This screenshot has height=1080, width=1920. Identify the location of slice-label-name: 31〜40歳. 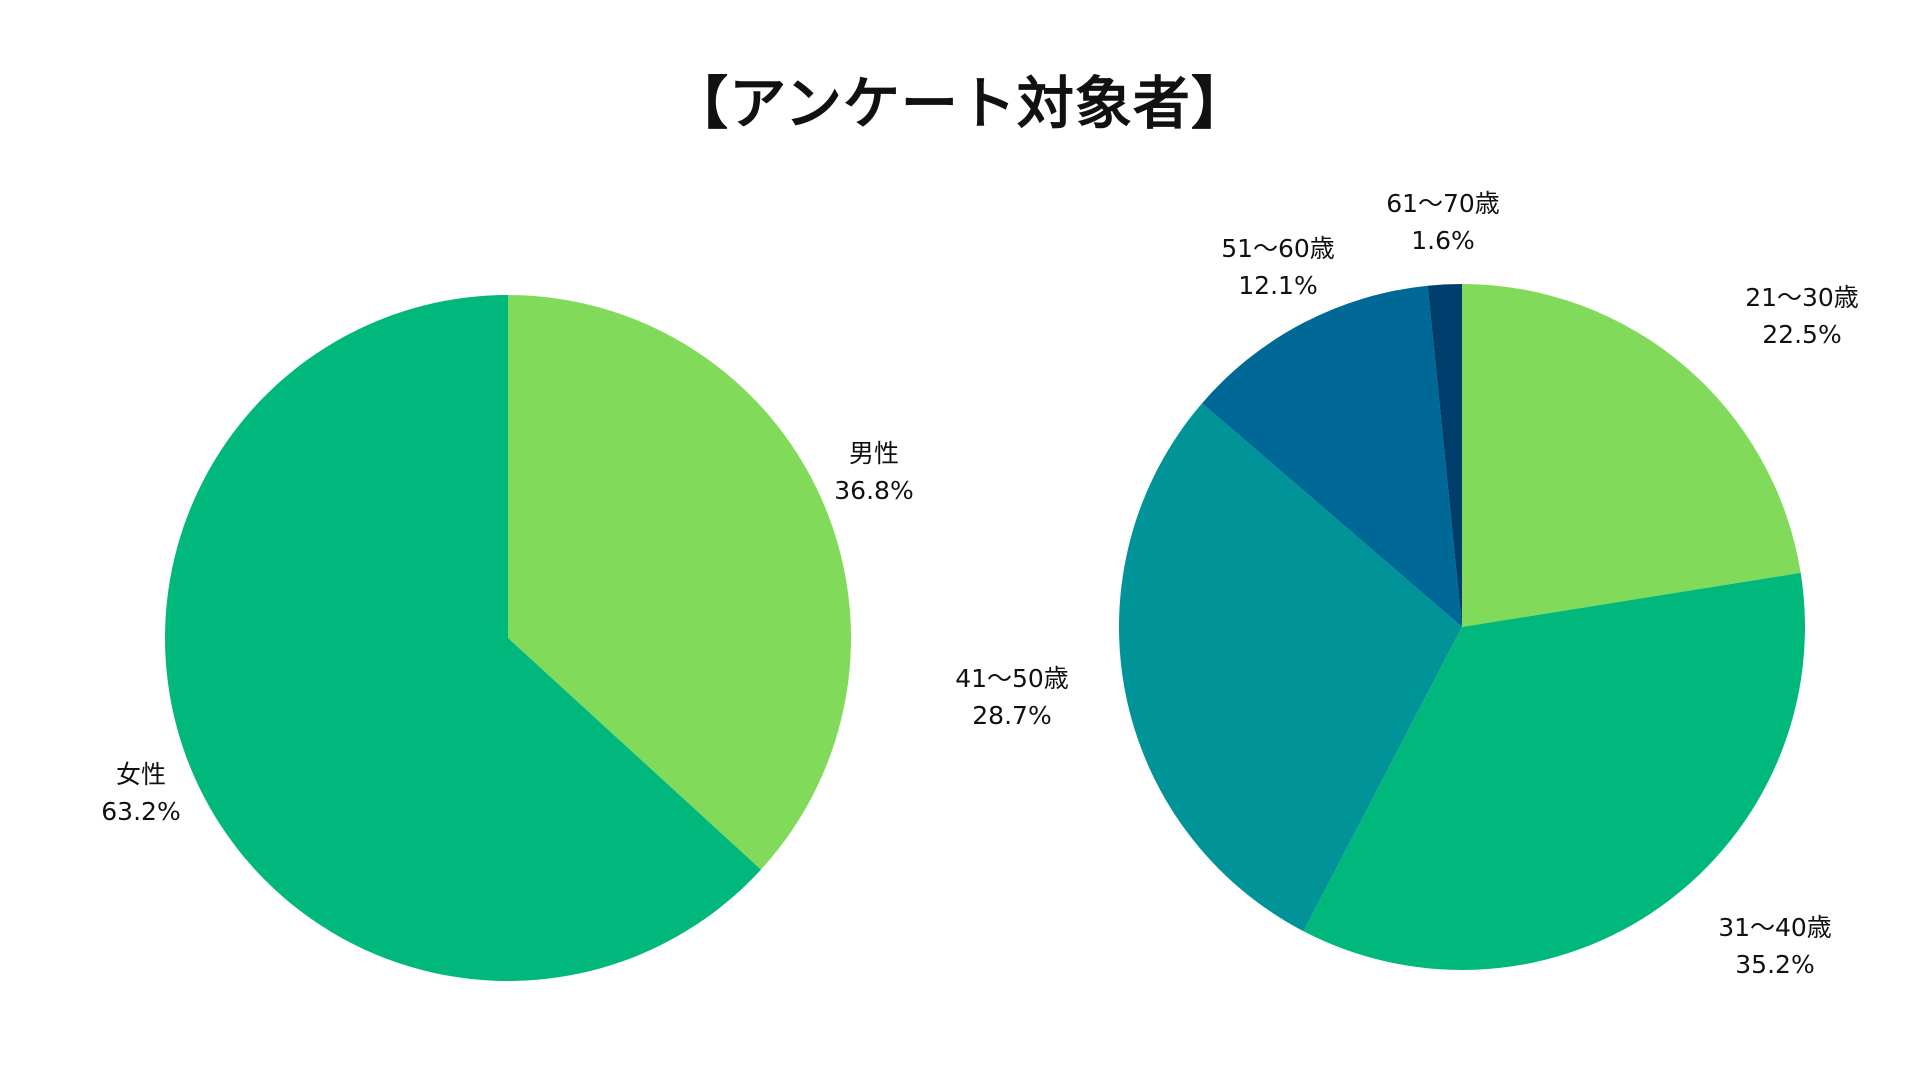
(1775, 927).